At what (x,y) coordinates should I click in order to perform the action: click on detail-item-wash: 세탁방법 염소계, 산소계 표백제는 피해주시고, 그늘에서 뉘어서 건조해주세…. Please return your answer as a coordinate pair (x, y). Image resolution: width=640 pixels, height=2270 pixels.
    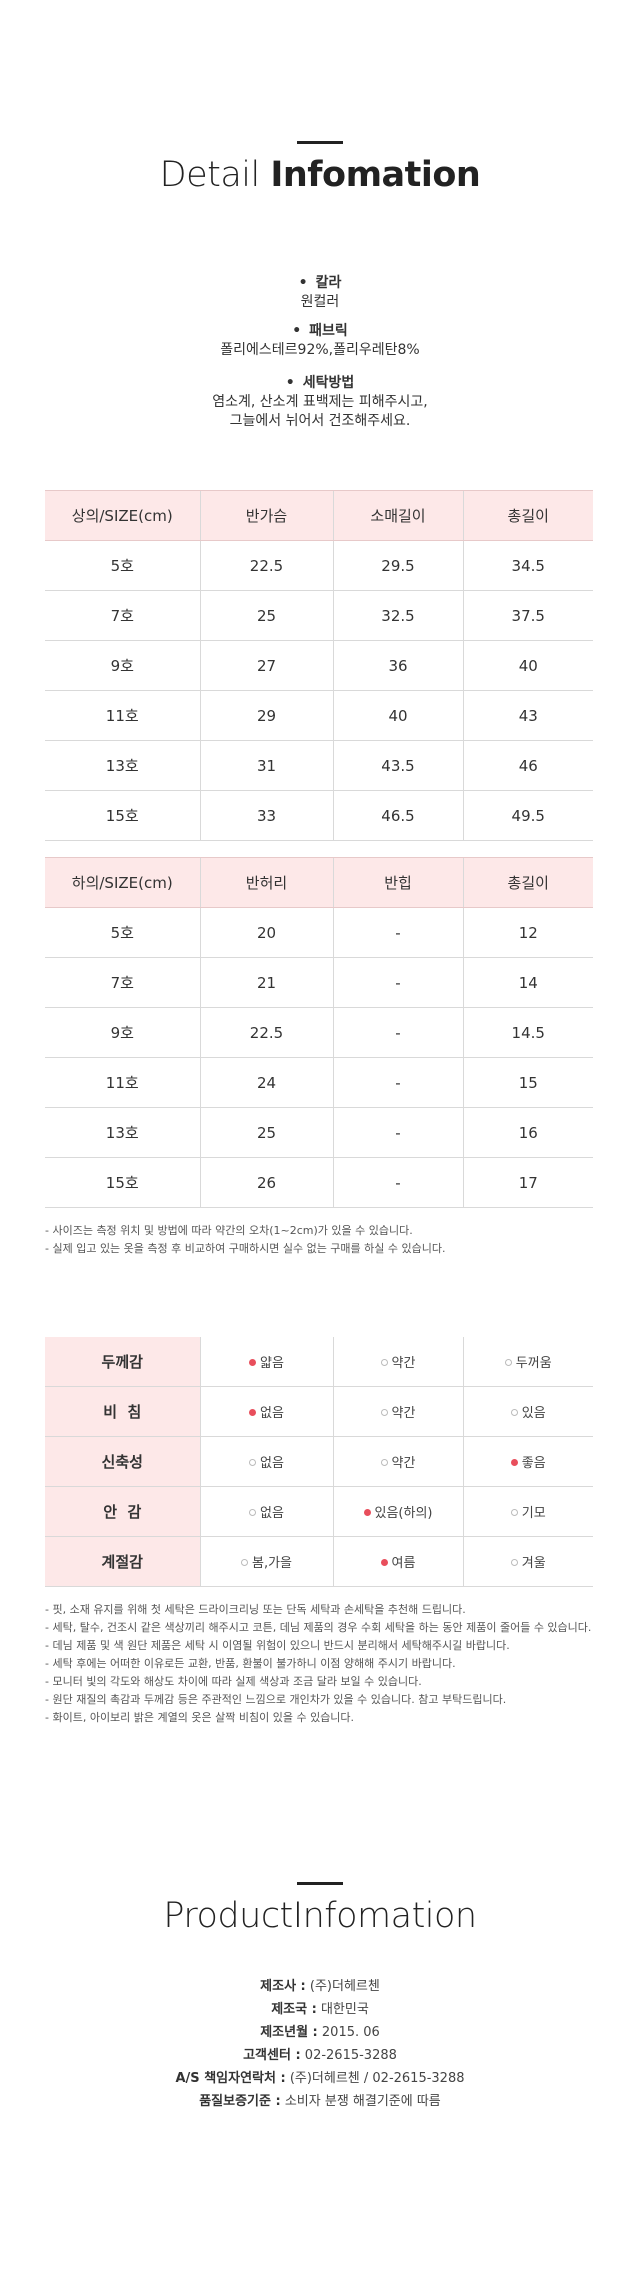
    Looking at the image, I should click on (320, 402).